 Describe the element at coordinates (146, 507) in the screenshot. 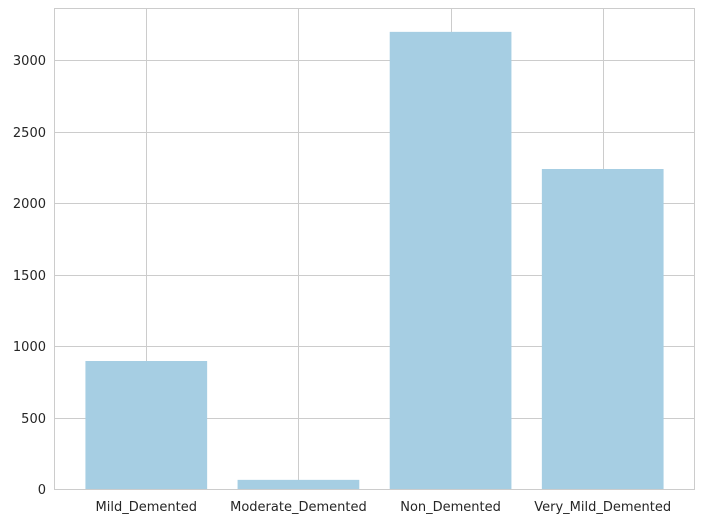

I see `x-tick-label: Mild_Demented` at that location.